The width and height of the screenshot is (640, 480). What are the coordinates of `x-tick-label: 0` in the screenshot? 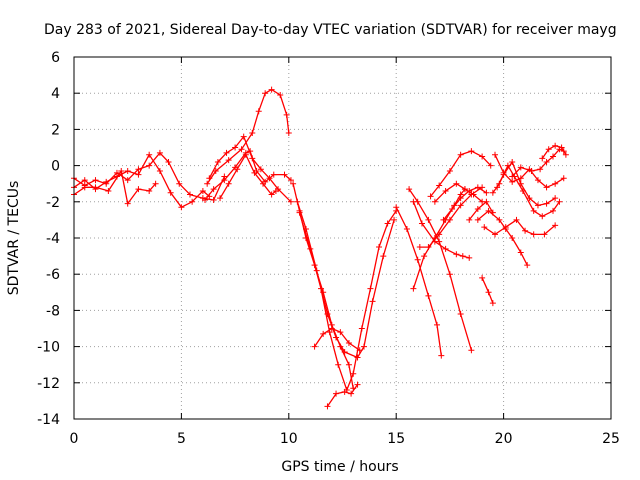 It's located at (74, 439).